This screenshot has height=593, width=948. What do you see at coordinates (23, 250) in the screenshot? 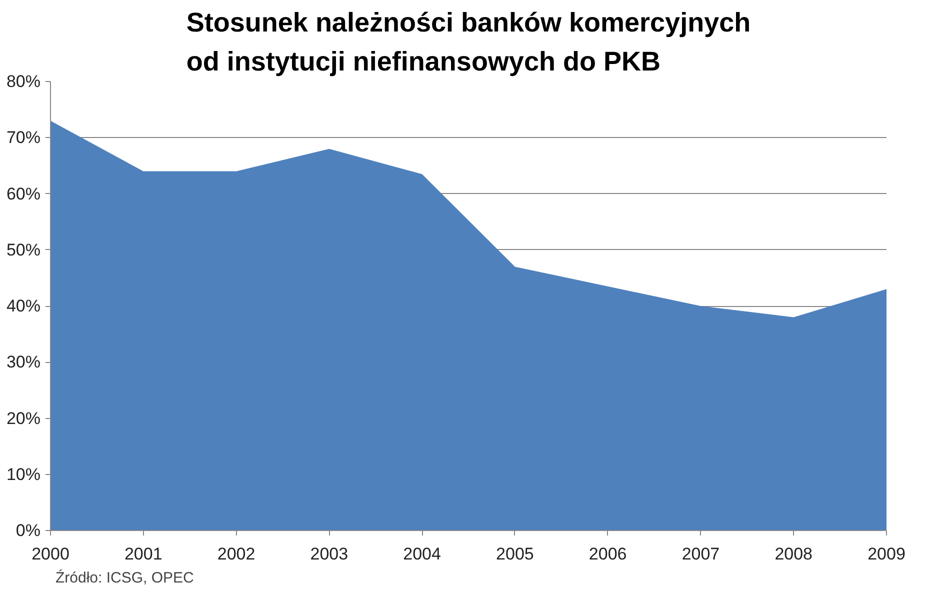
I see `y-tick-label: 50%` at bounding box center [23, 250].